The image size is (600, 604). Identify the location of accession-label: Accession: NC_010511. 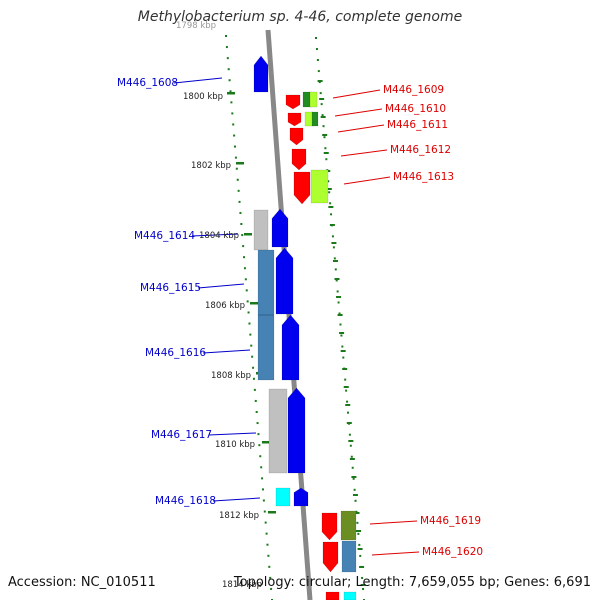
(82, 582).